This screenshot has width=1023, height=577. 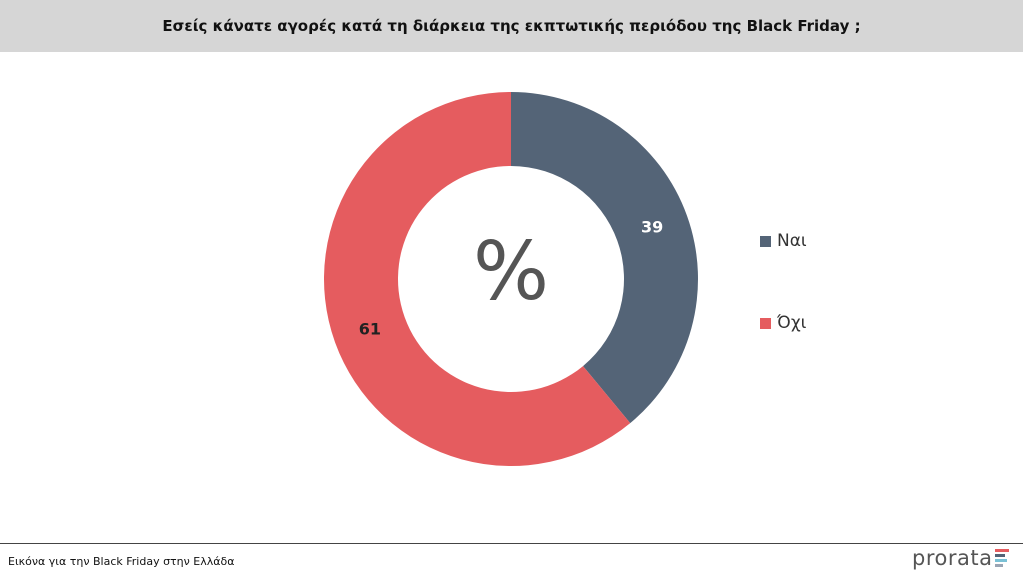 I want to click on chart-legend: Ναι Όχι, so click(x=783, y=312).